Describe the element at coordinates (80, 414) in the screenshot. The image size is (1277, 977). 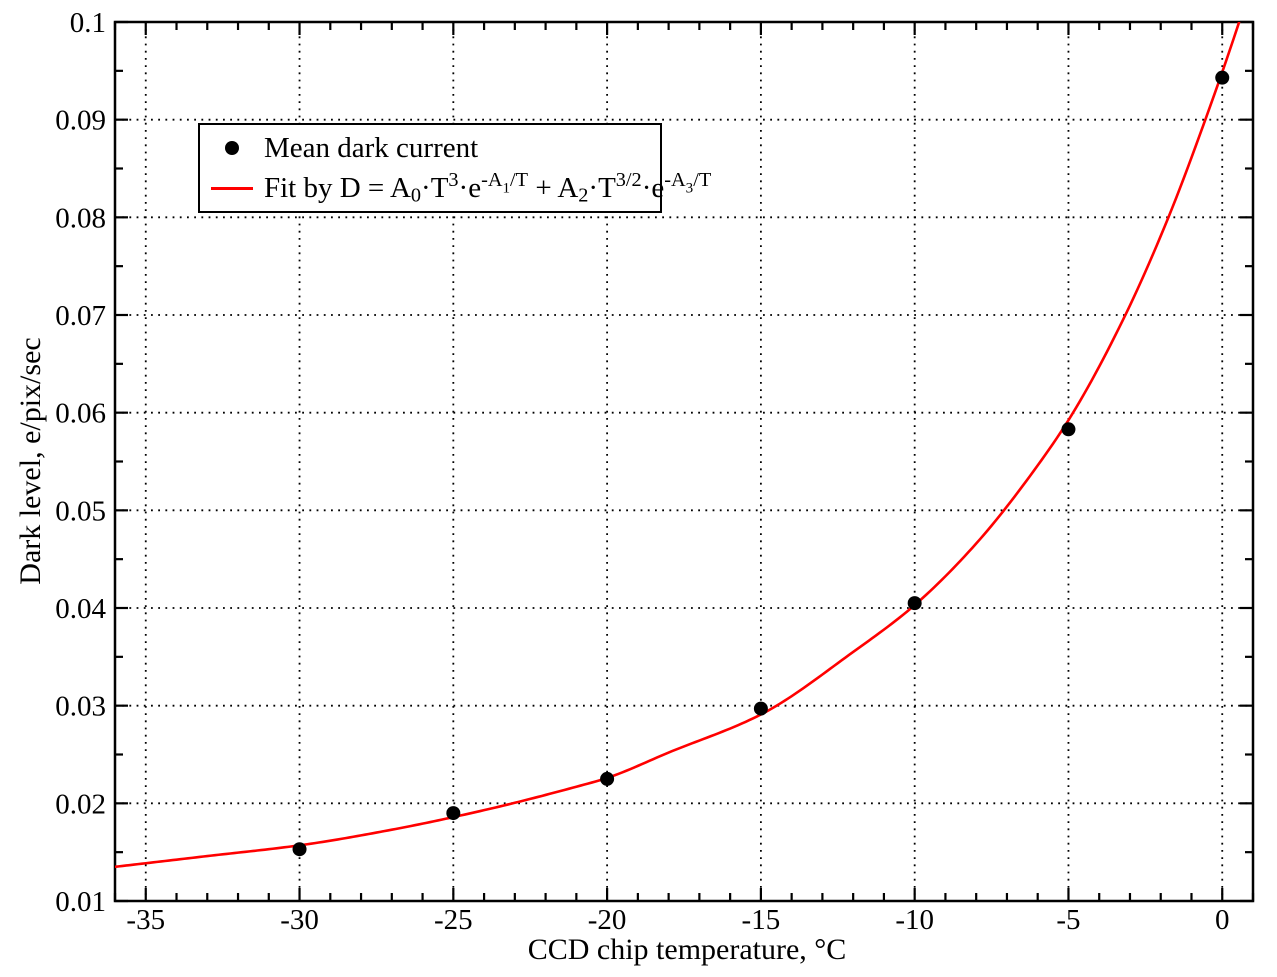
I see `y-tick-label: 0.06` at that location.